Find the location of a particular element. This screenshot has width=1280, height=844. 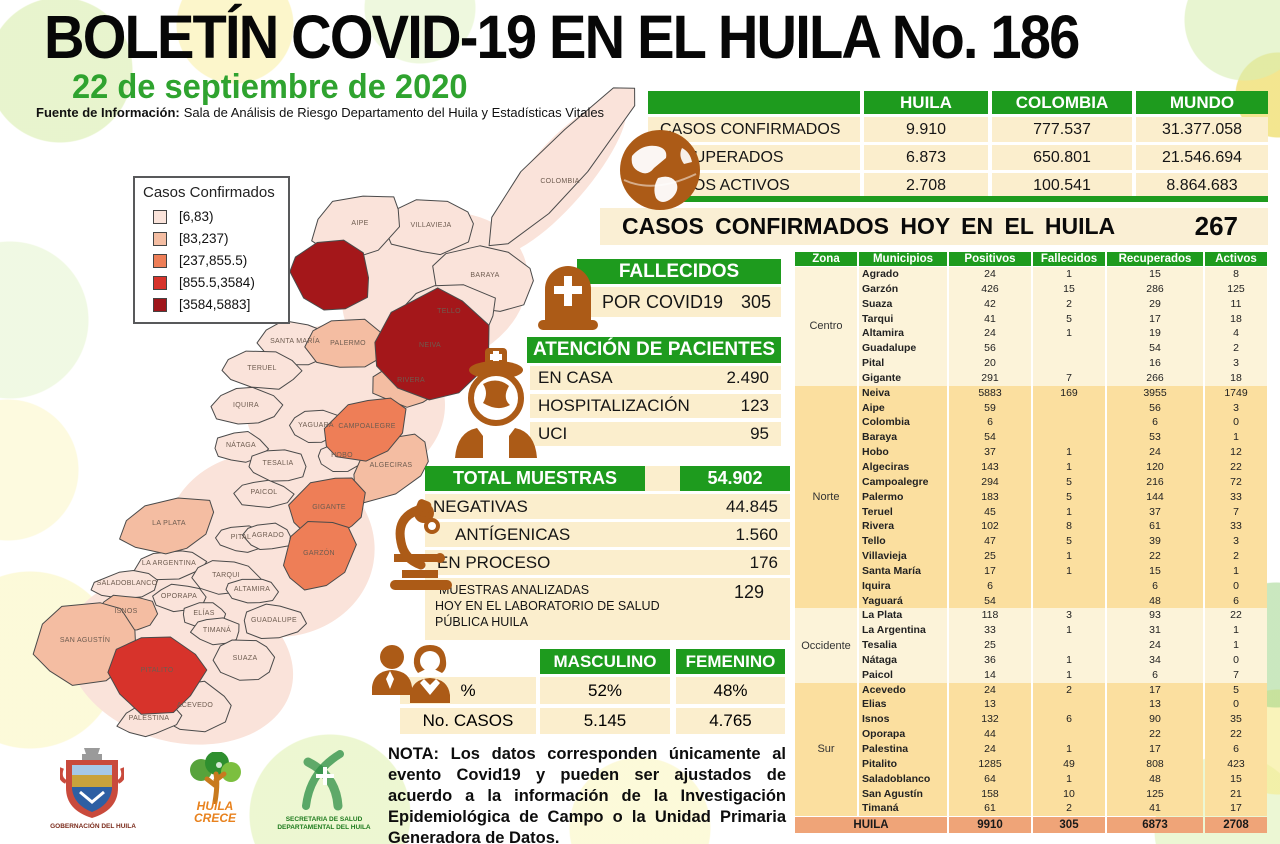

total-label: HUILA is located at coordinates (871, 825).